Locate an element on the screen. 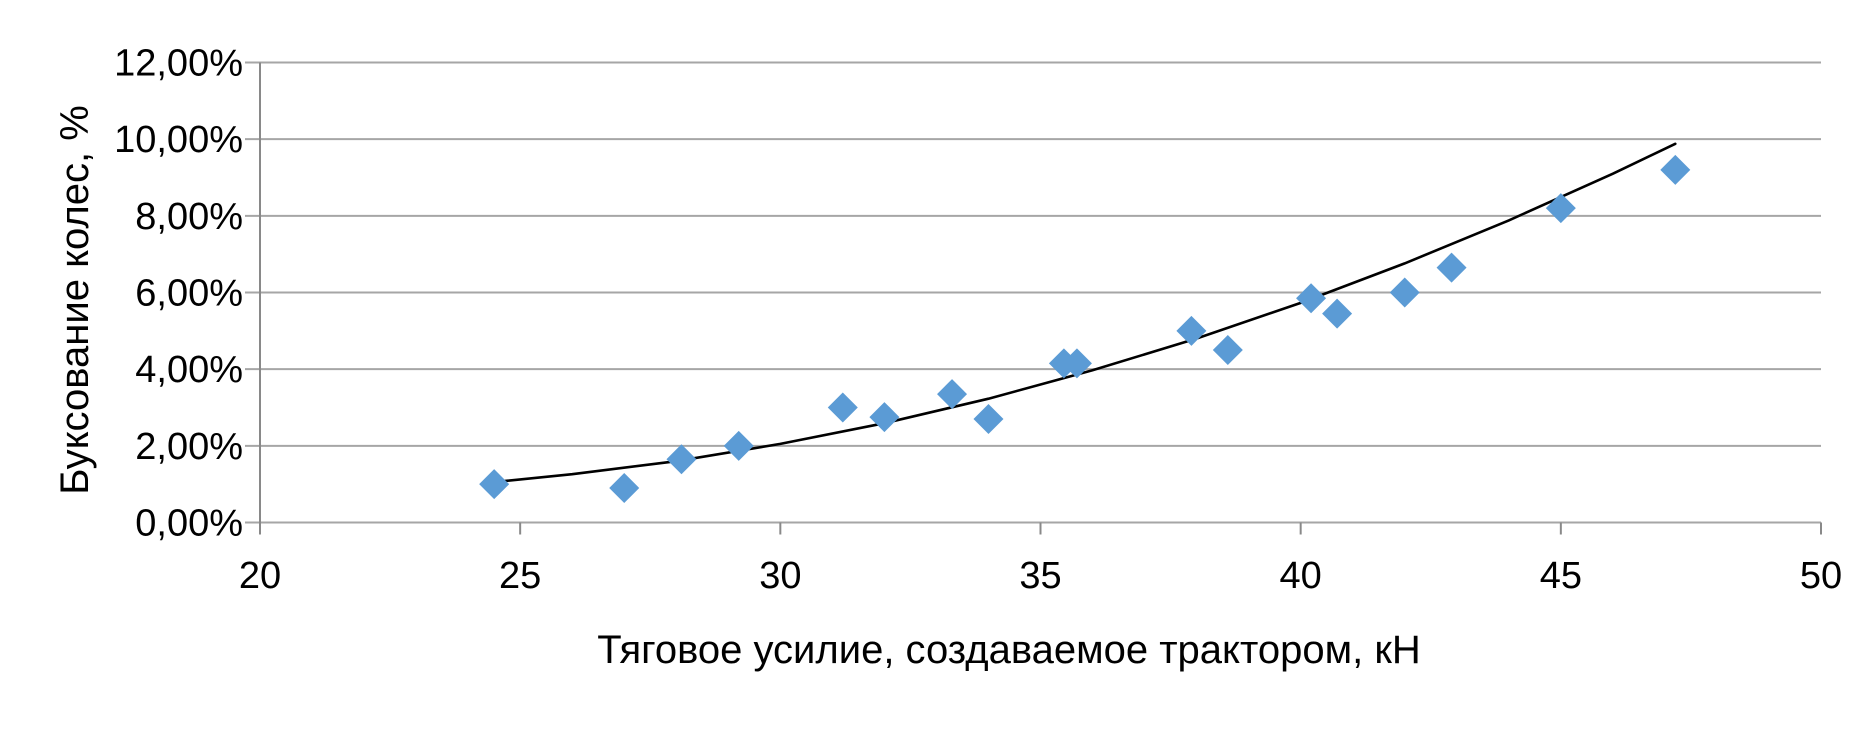 The image size is (1869, 729). y-tick-label: 6,00% is located at coordinates (189, 294).